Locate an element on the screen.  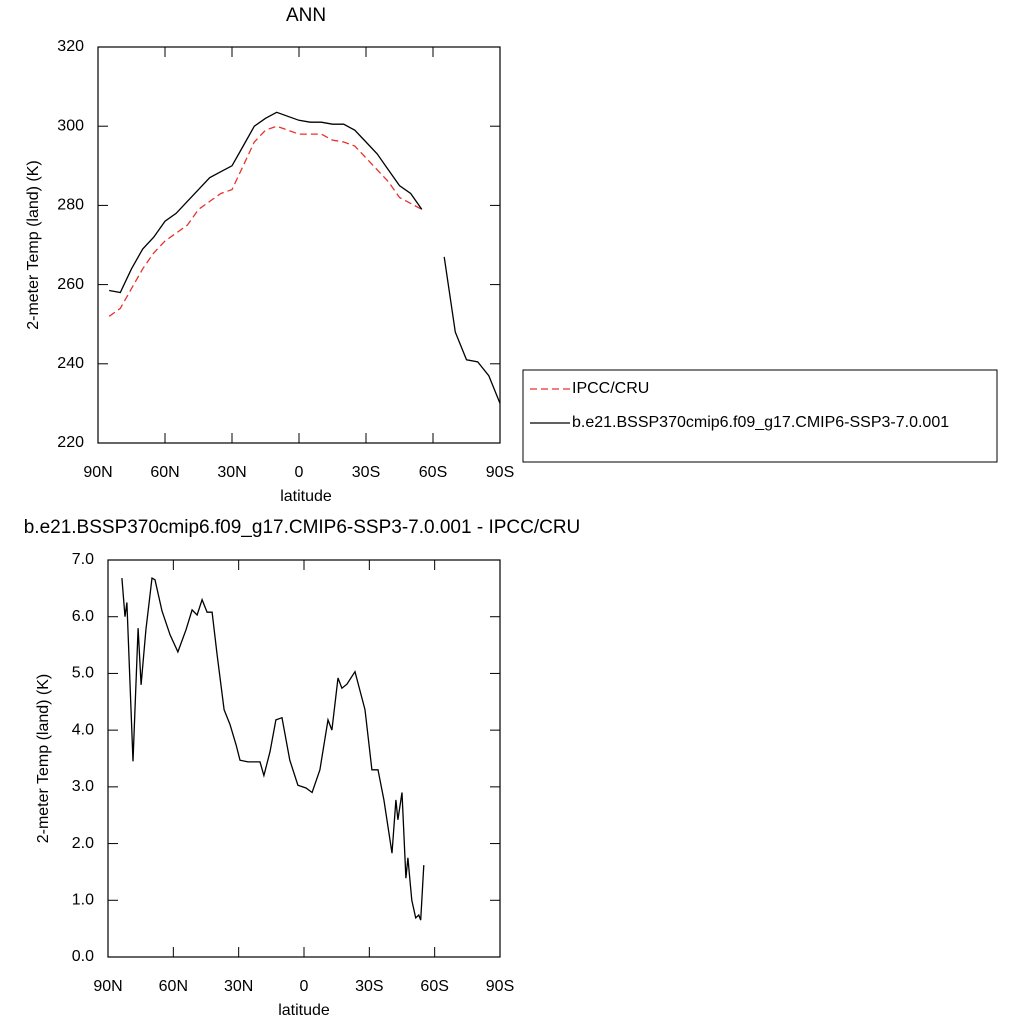
y-tick-label: 320 is located at coordinates (70, 46).